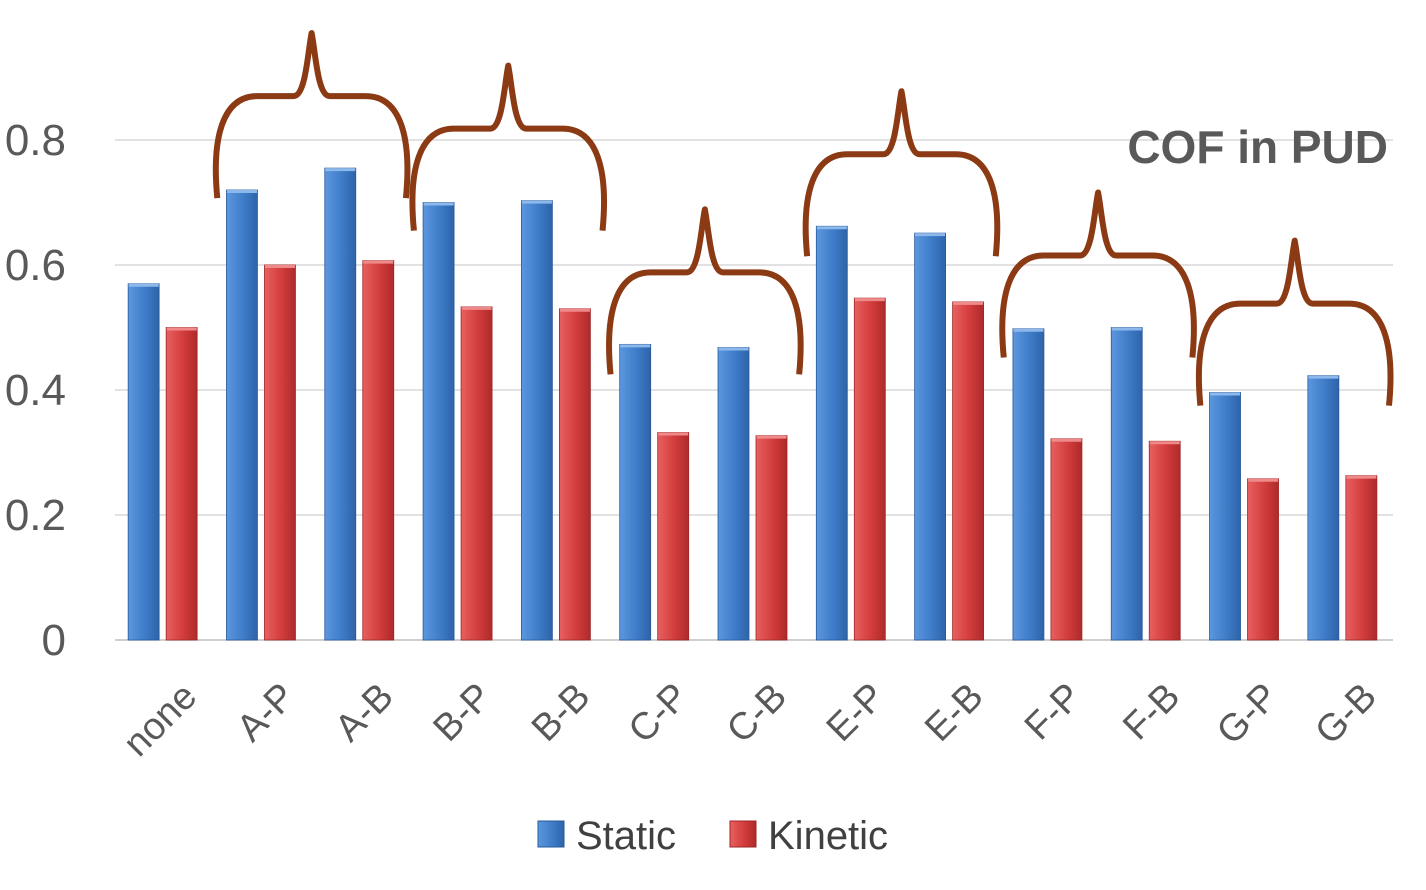  What do you see at coordinates (536, 420) in the screenshot?
I see `bar-static-b-b` at bounding box center [536, 420].